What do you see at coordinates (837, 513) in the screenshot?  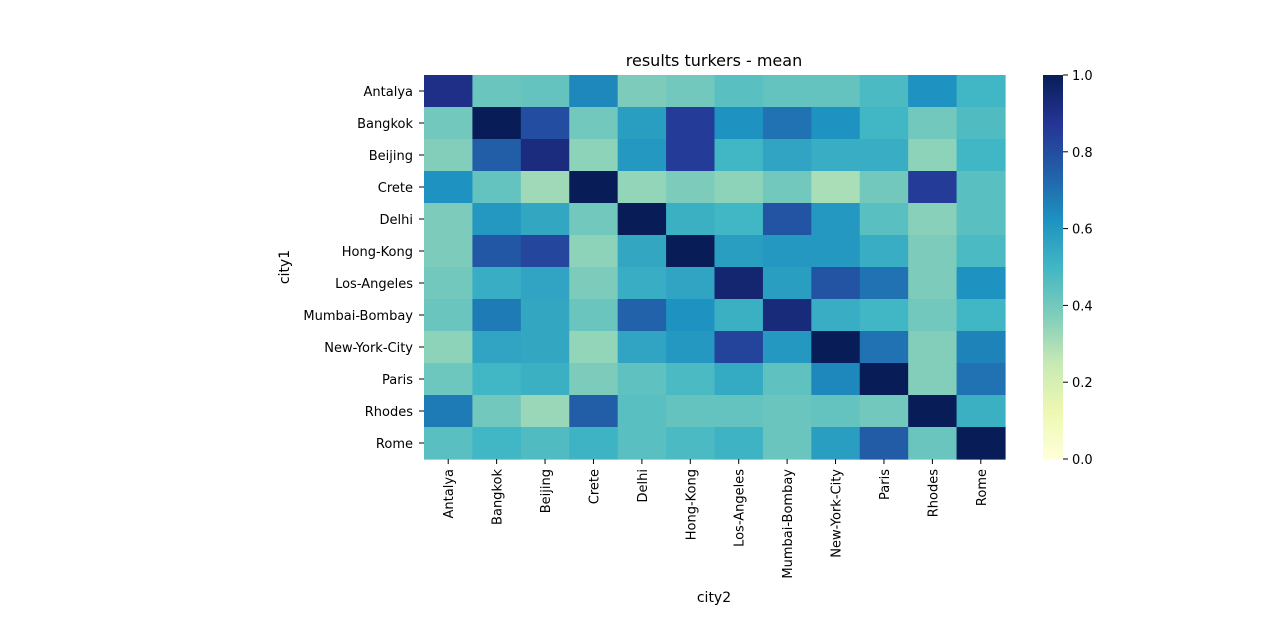 I see `x-tick-label: New-York-City` at bounding box center [837, 513].